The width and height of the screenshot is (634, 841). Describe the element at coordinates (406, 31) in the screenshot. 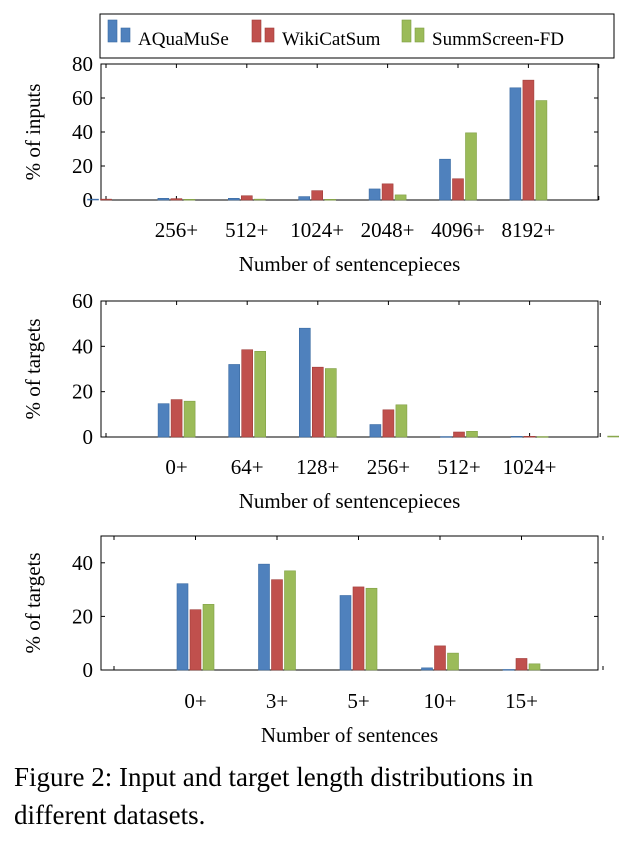

I see `legend-swatch-summscreen-fd` at that location.